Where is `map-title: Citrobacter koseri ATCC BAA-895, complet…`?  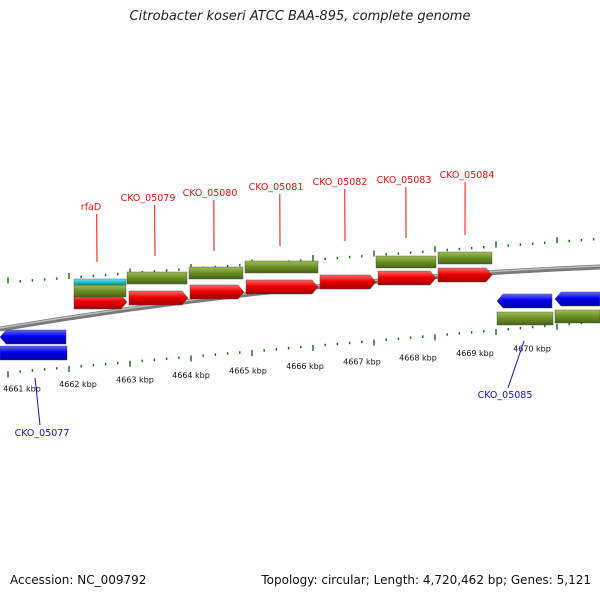 map-title: Citrobacter koseri ATCC BAA-895, complet… is located at coordinates (300, 16).